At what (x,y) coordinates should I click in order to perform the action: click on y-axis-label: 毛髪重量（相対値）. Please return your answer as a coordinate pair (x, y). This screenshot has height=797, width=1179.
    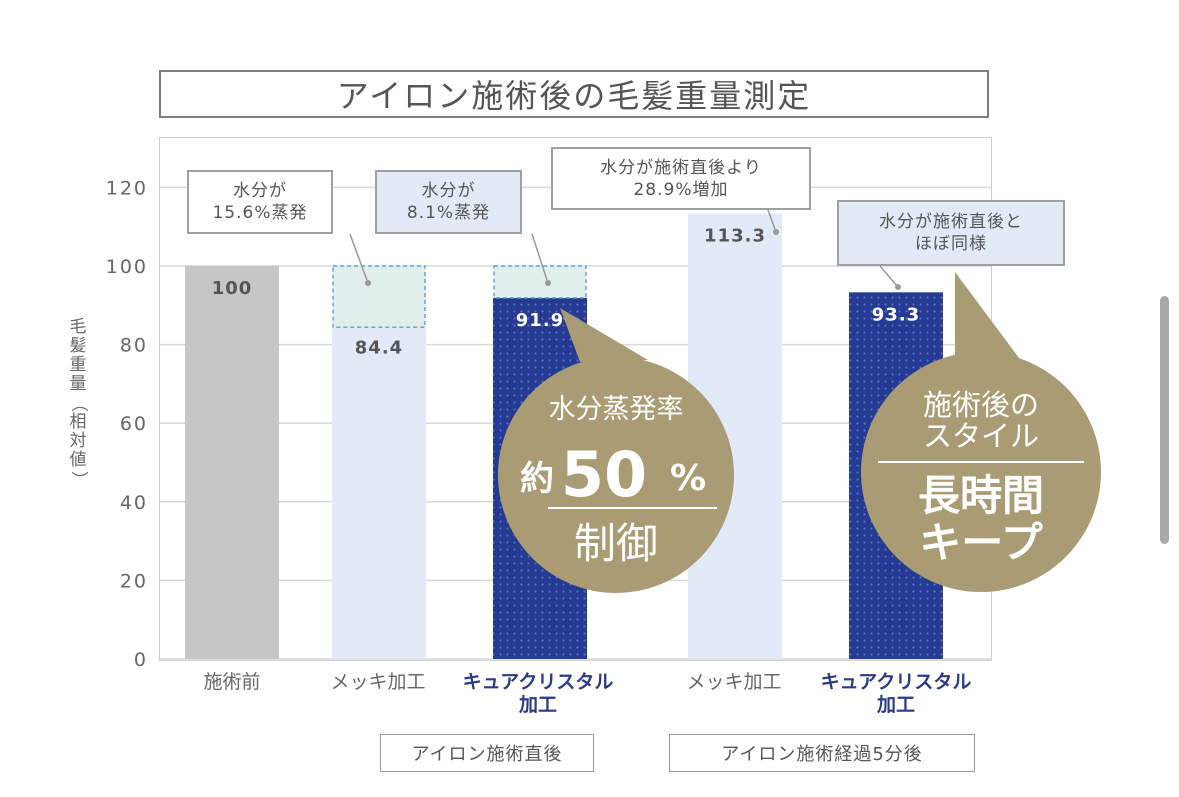
    Looking at the image, I should click on (78, 403).